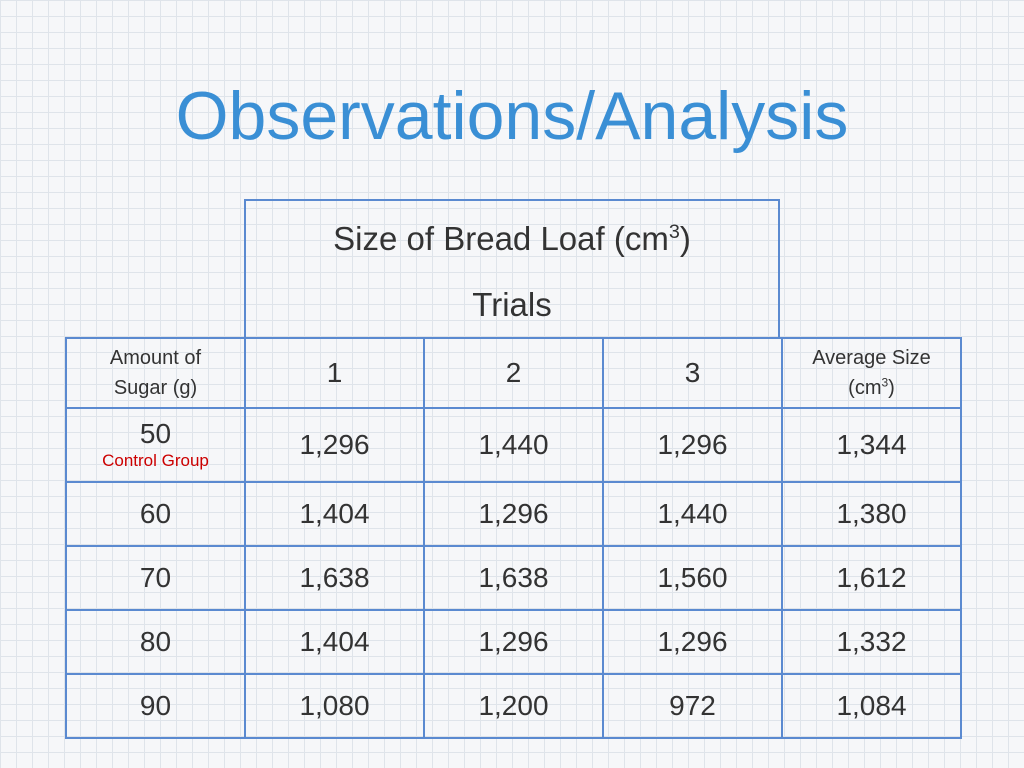 The width and height of the screenshot is (1024, 768). I want to click on average-unit-prefix: (cm, so click(865, 388).